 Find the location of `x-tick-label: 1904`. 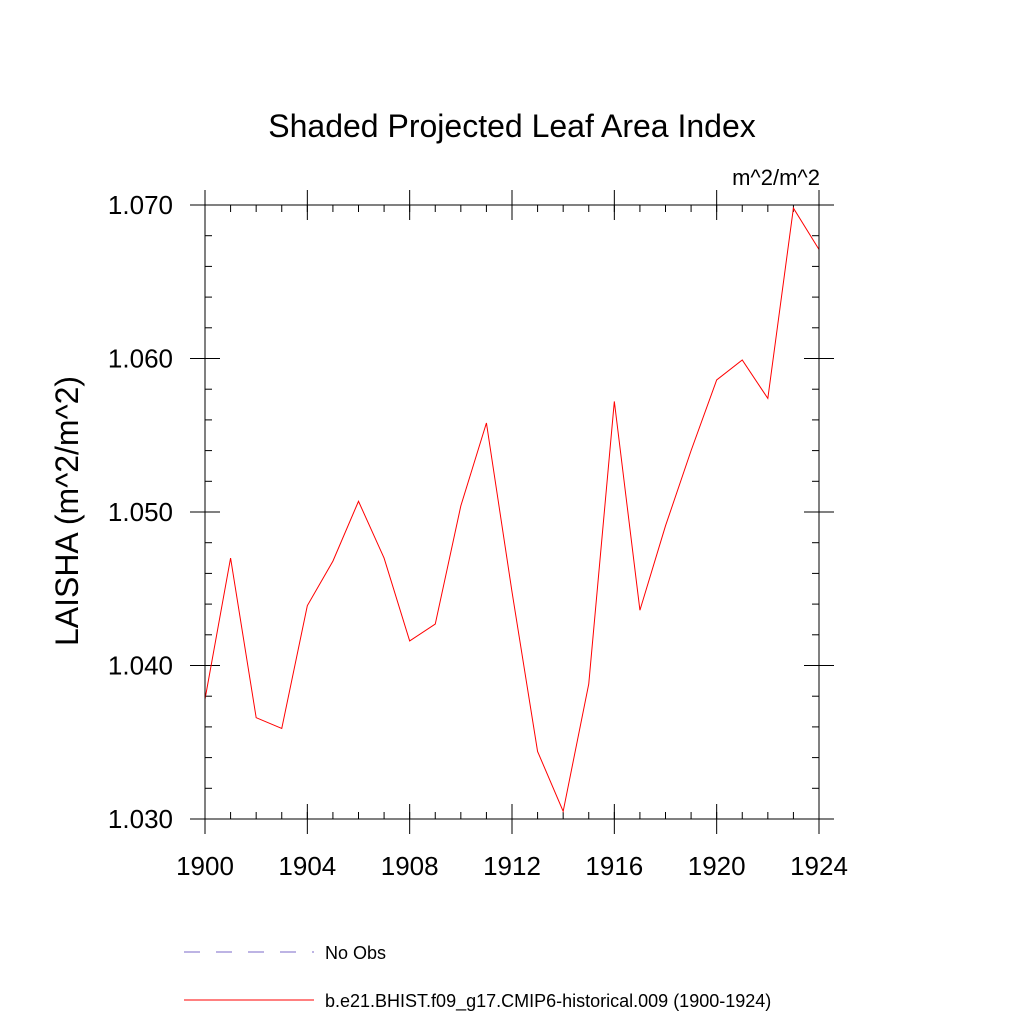

x-tick-label: 1904 is located at coordinates (307, 866).